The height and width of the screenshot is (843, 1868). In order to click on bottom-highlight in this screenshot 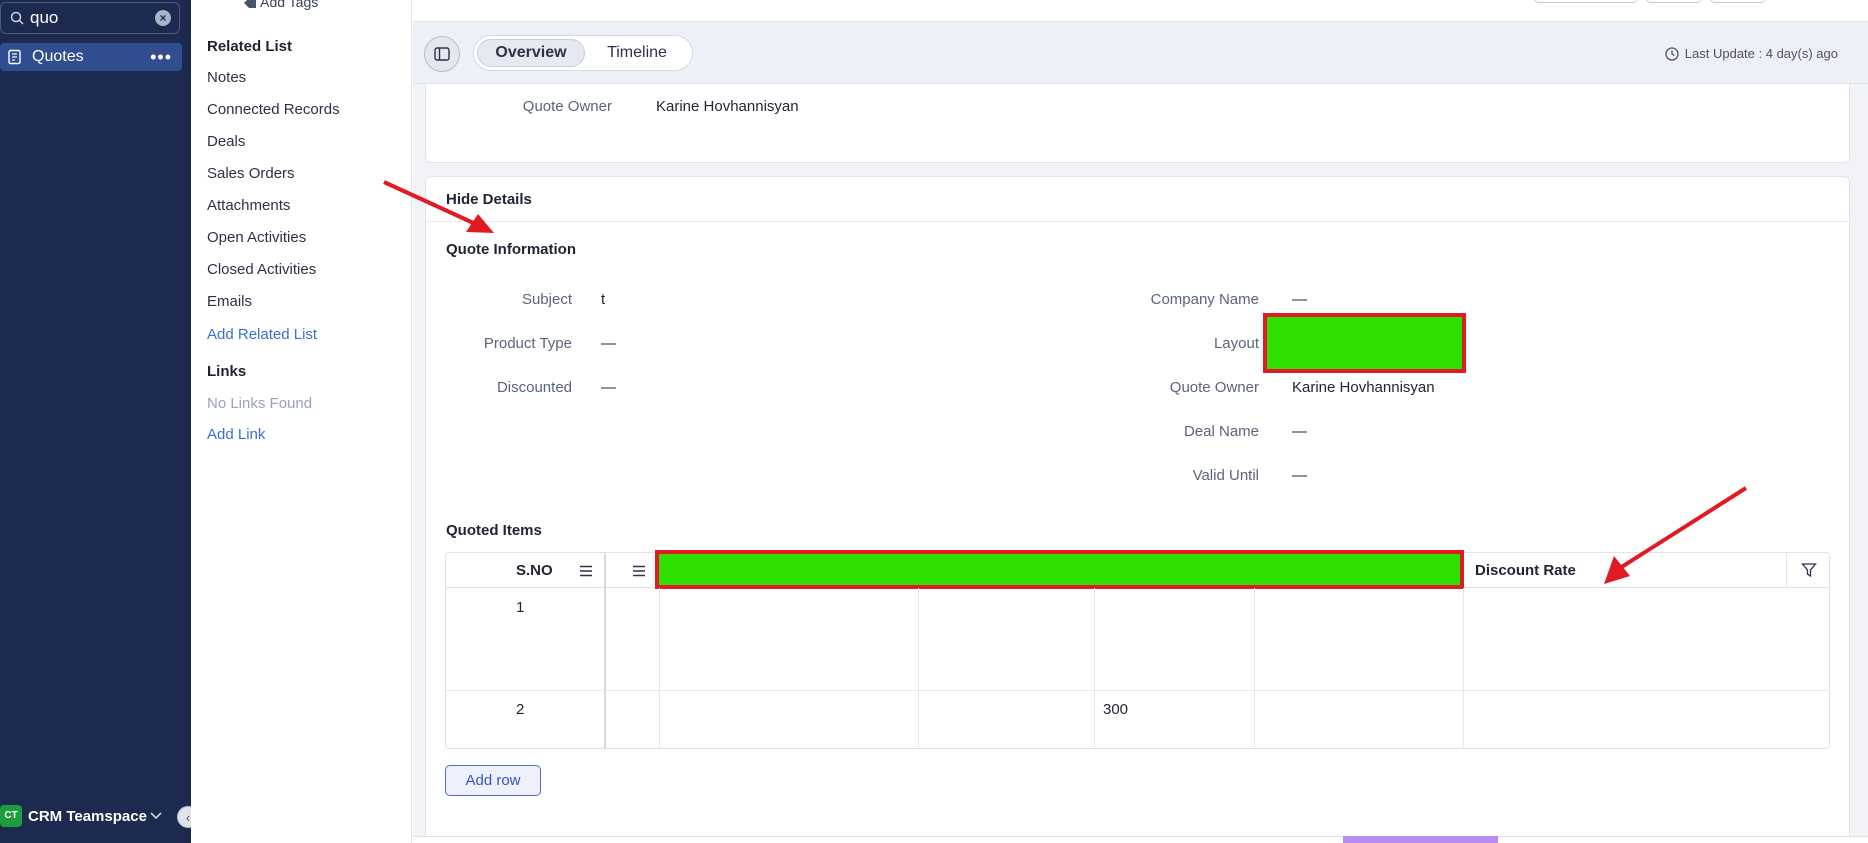, I will do `click(1420, 839)`.